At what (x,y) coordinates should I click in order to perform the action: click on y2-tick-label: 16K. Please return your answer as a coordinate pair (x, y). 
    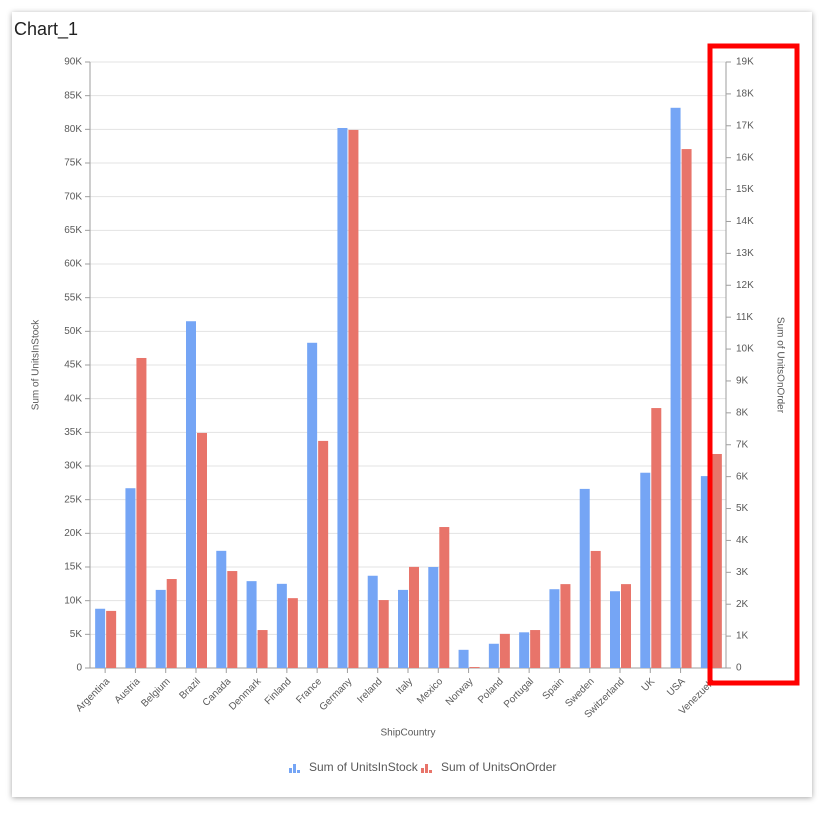
    Looking at the image, I should click on (745, 157).